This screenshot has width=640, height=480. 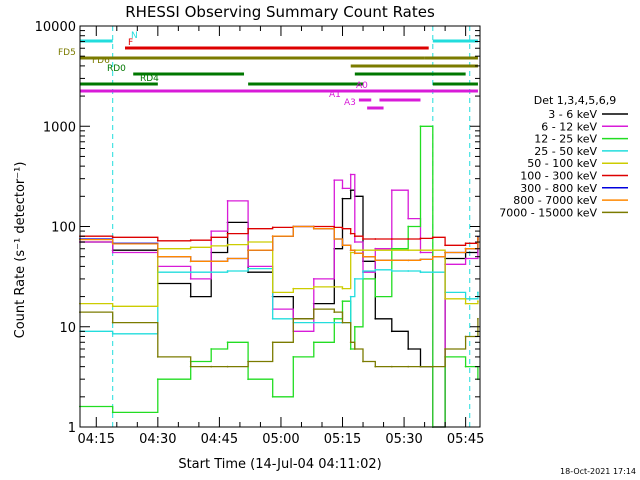 What do you see at coordinates (67, 53) in the screenshot?
I see `state-bar-label: FD5` at bounding box center [67, 53].